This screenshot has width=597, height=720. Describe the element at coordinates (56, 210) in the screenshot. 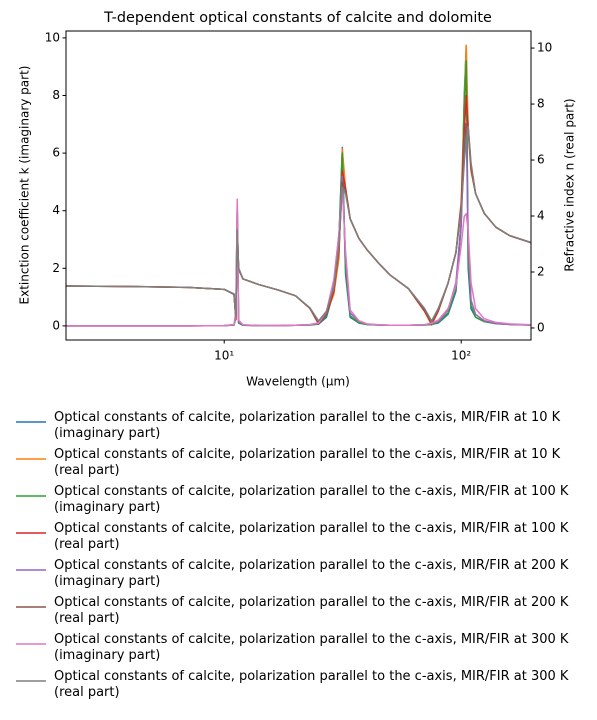

I see `y-tick-label: 4` at that location.